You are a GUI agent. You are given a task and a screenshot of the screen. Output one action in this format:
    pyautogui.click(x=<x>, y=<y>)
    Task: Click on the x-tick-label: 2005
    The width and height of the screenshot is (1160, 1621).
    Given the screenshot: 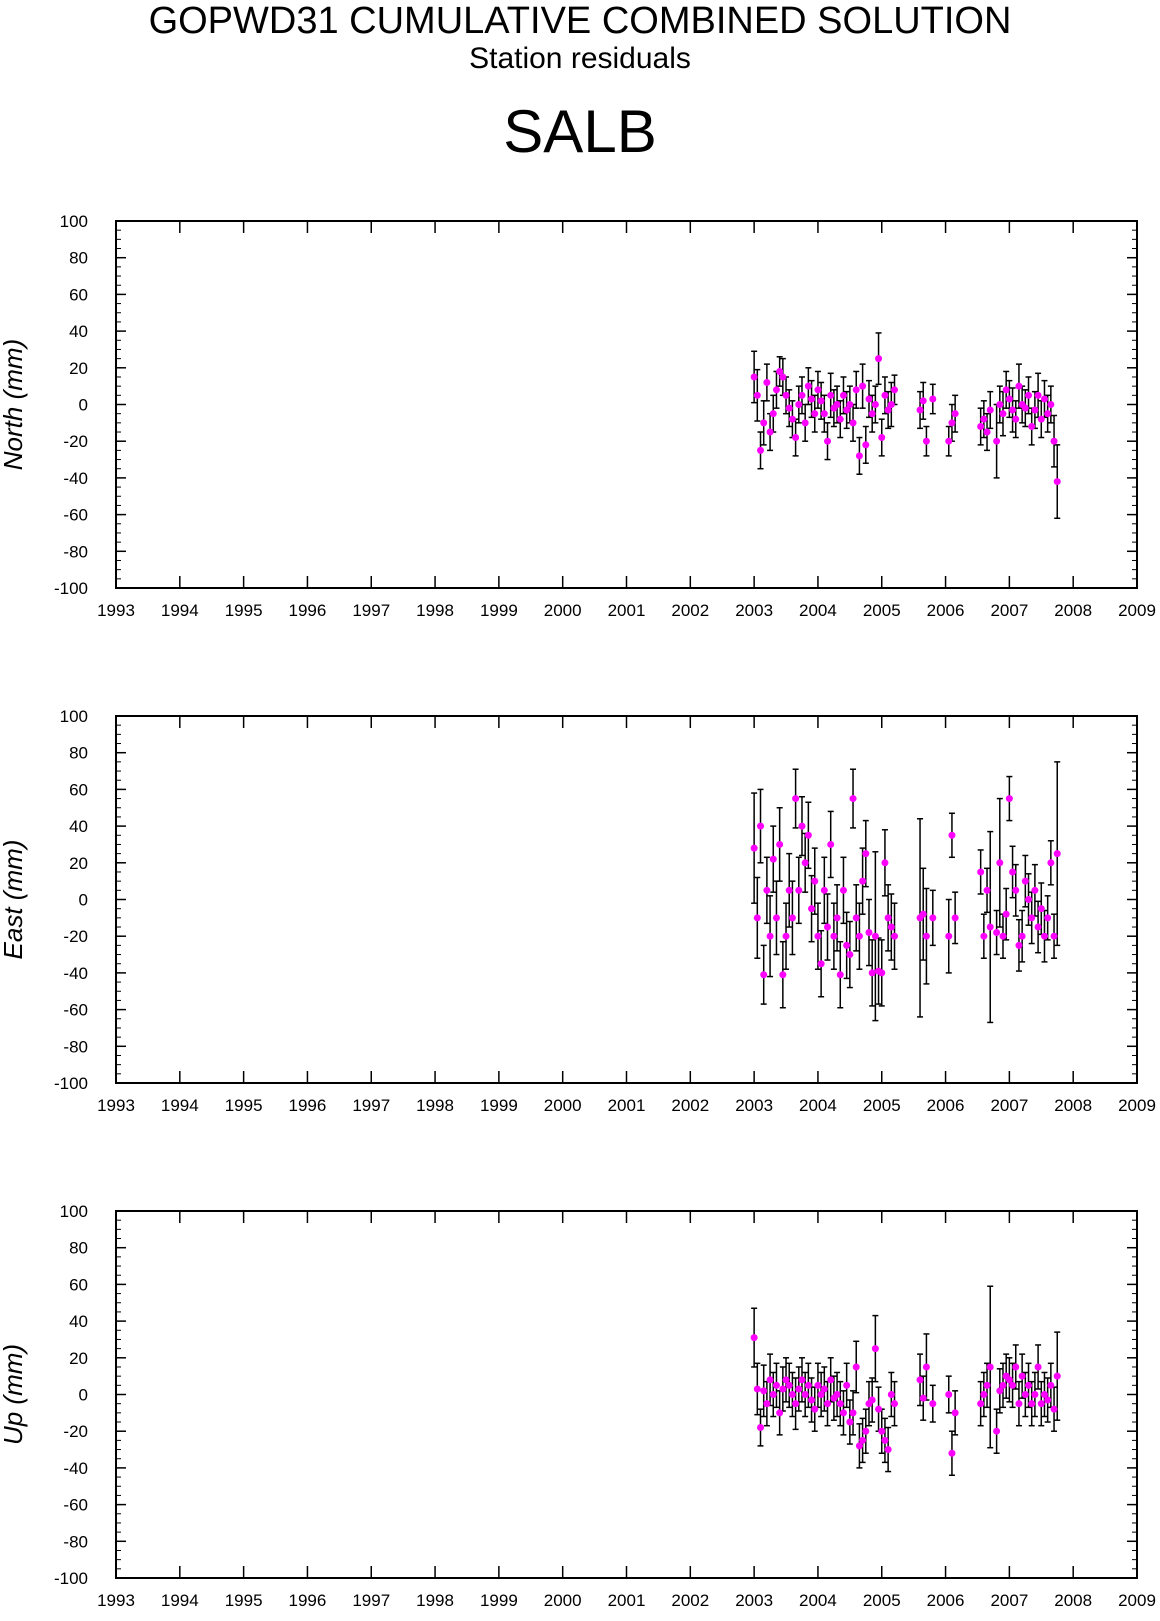 What is the action you would take?
    pyautogui.click(x=882, y=1105)
    